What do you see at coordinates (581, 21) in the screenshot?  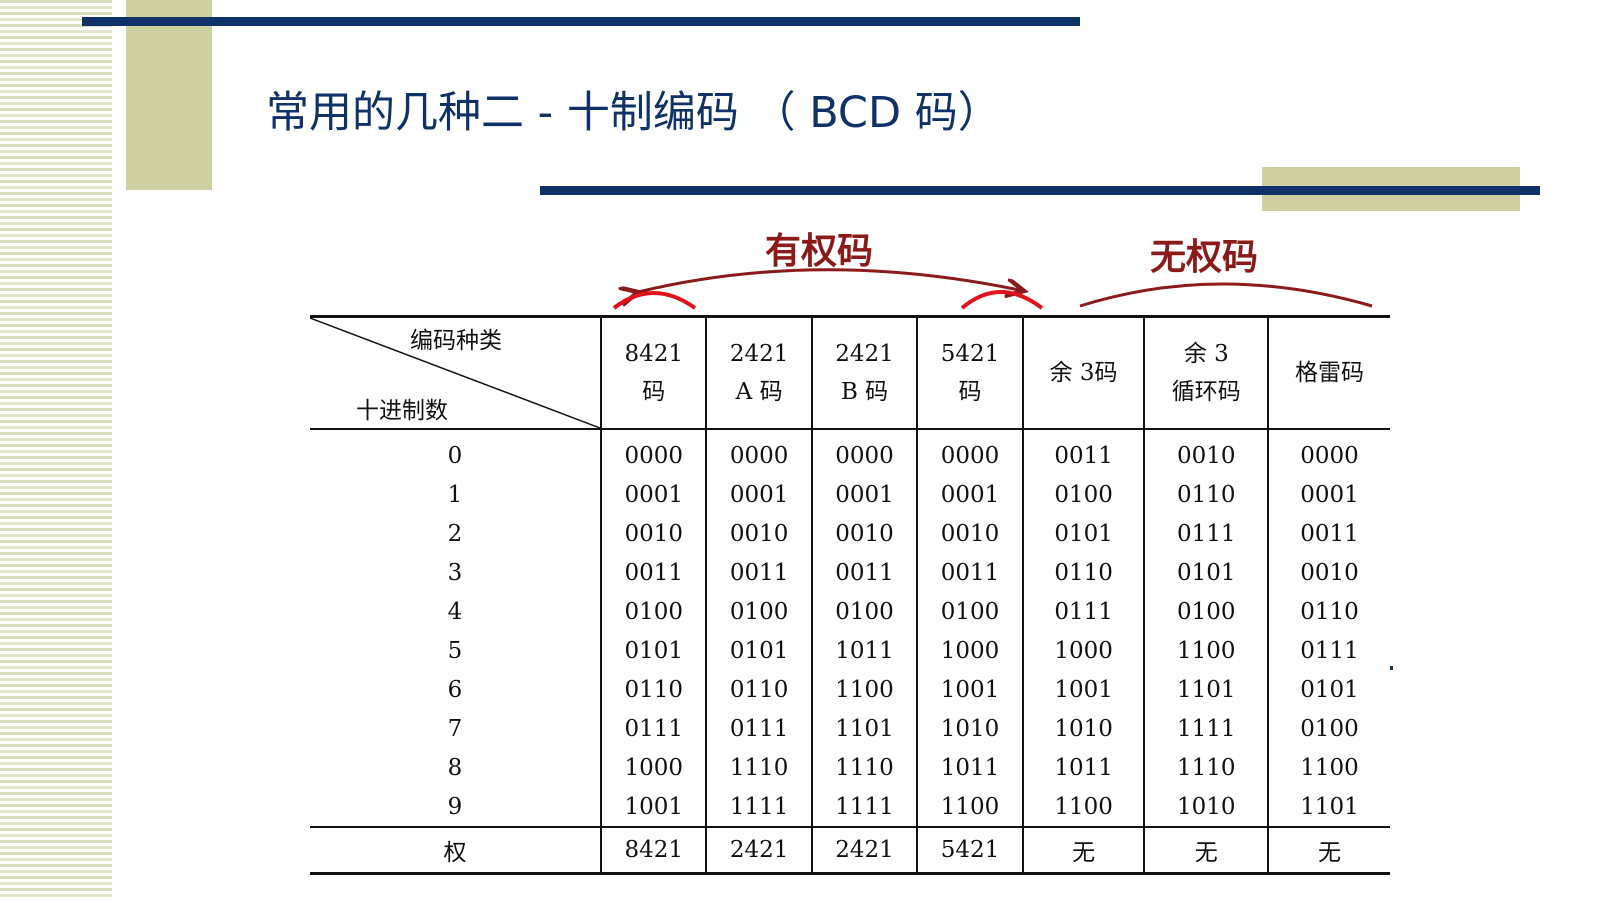 I see `top-rule-bar` at bounding box center [581, 21].